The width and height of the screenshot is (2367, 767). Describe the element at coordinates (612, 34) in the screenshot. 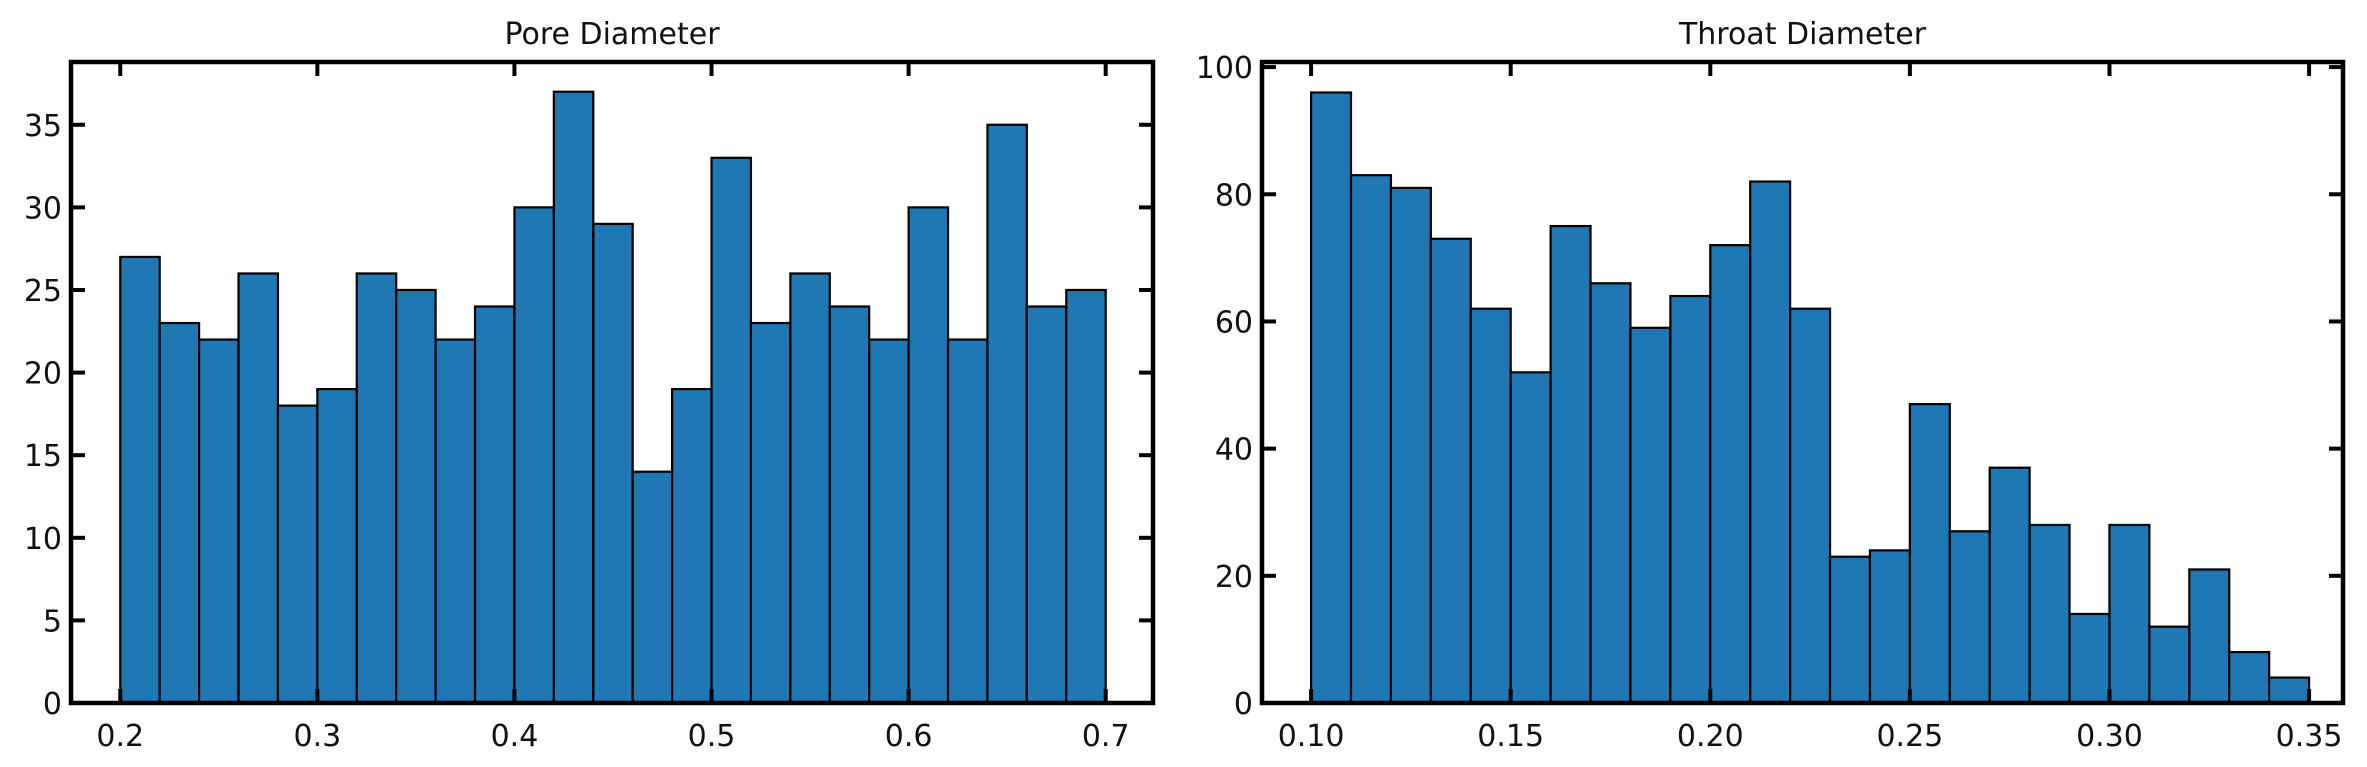

I see `chart-title: Pore Diameter` at that location.